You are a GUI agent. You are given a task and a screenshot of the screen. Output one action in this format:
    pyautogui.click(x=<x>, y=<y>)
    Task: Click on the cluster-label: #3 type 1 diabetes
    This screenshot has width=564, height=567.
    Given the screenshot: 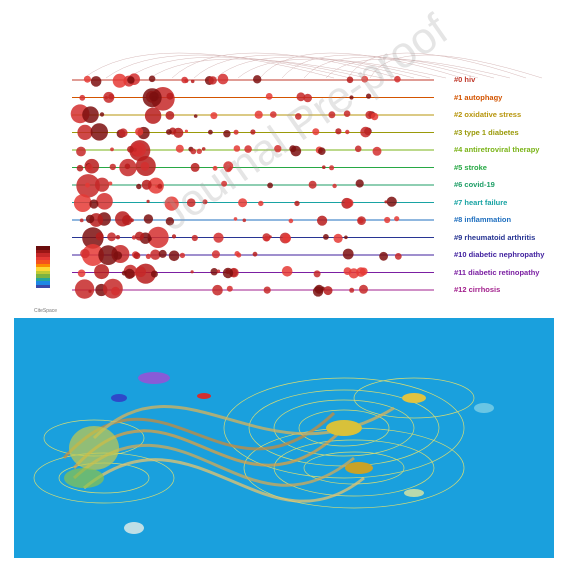 What is the action you would take?
    pyautogui.click(x=486, y=132)
    